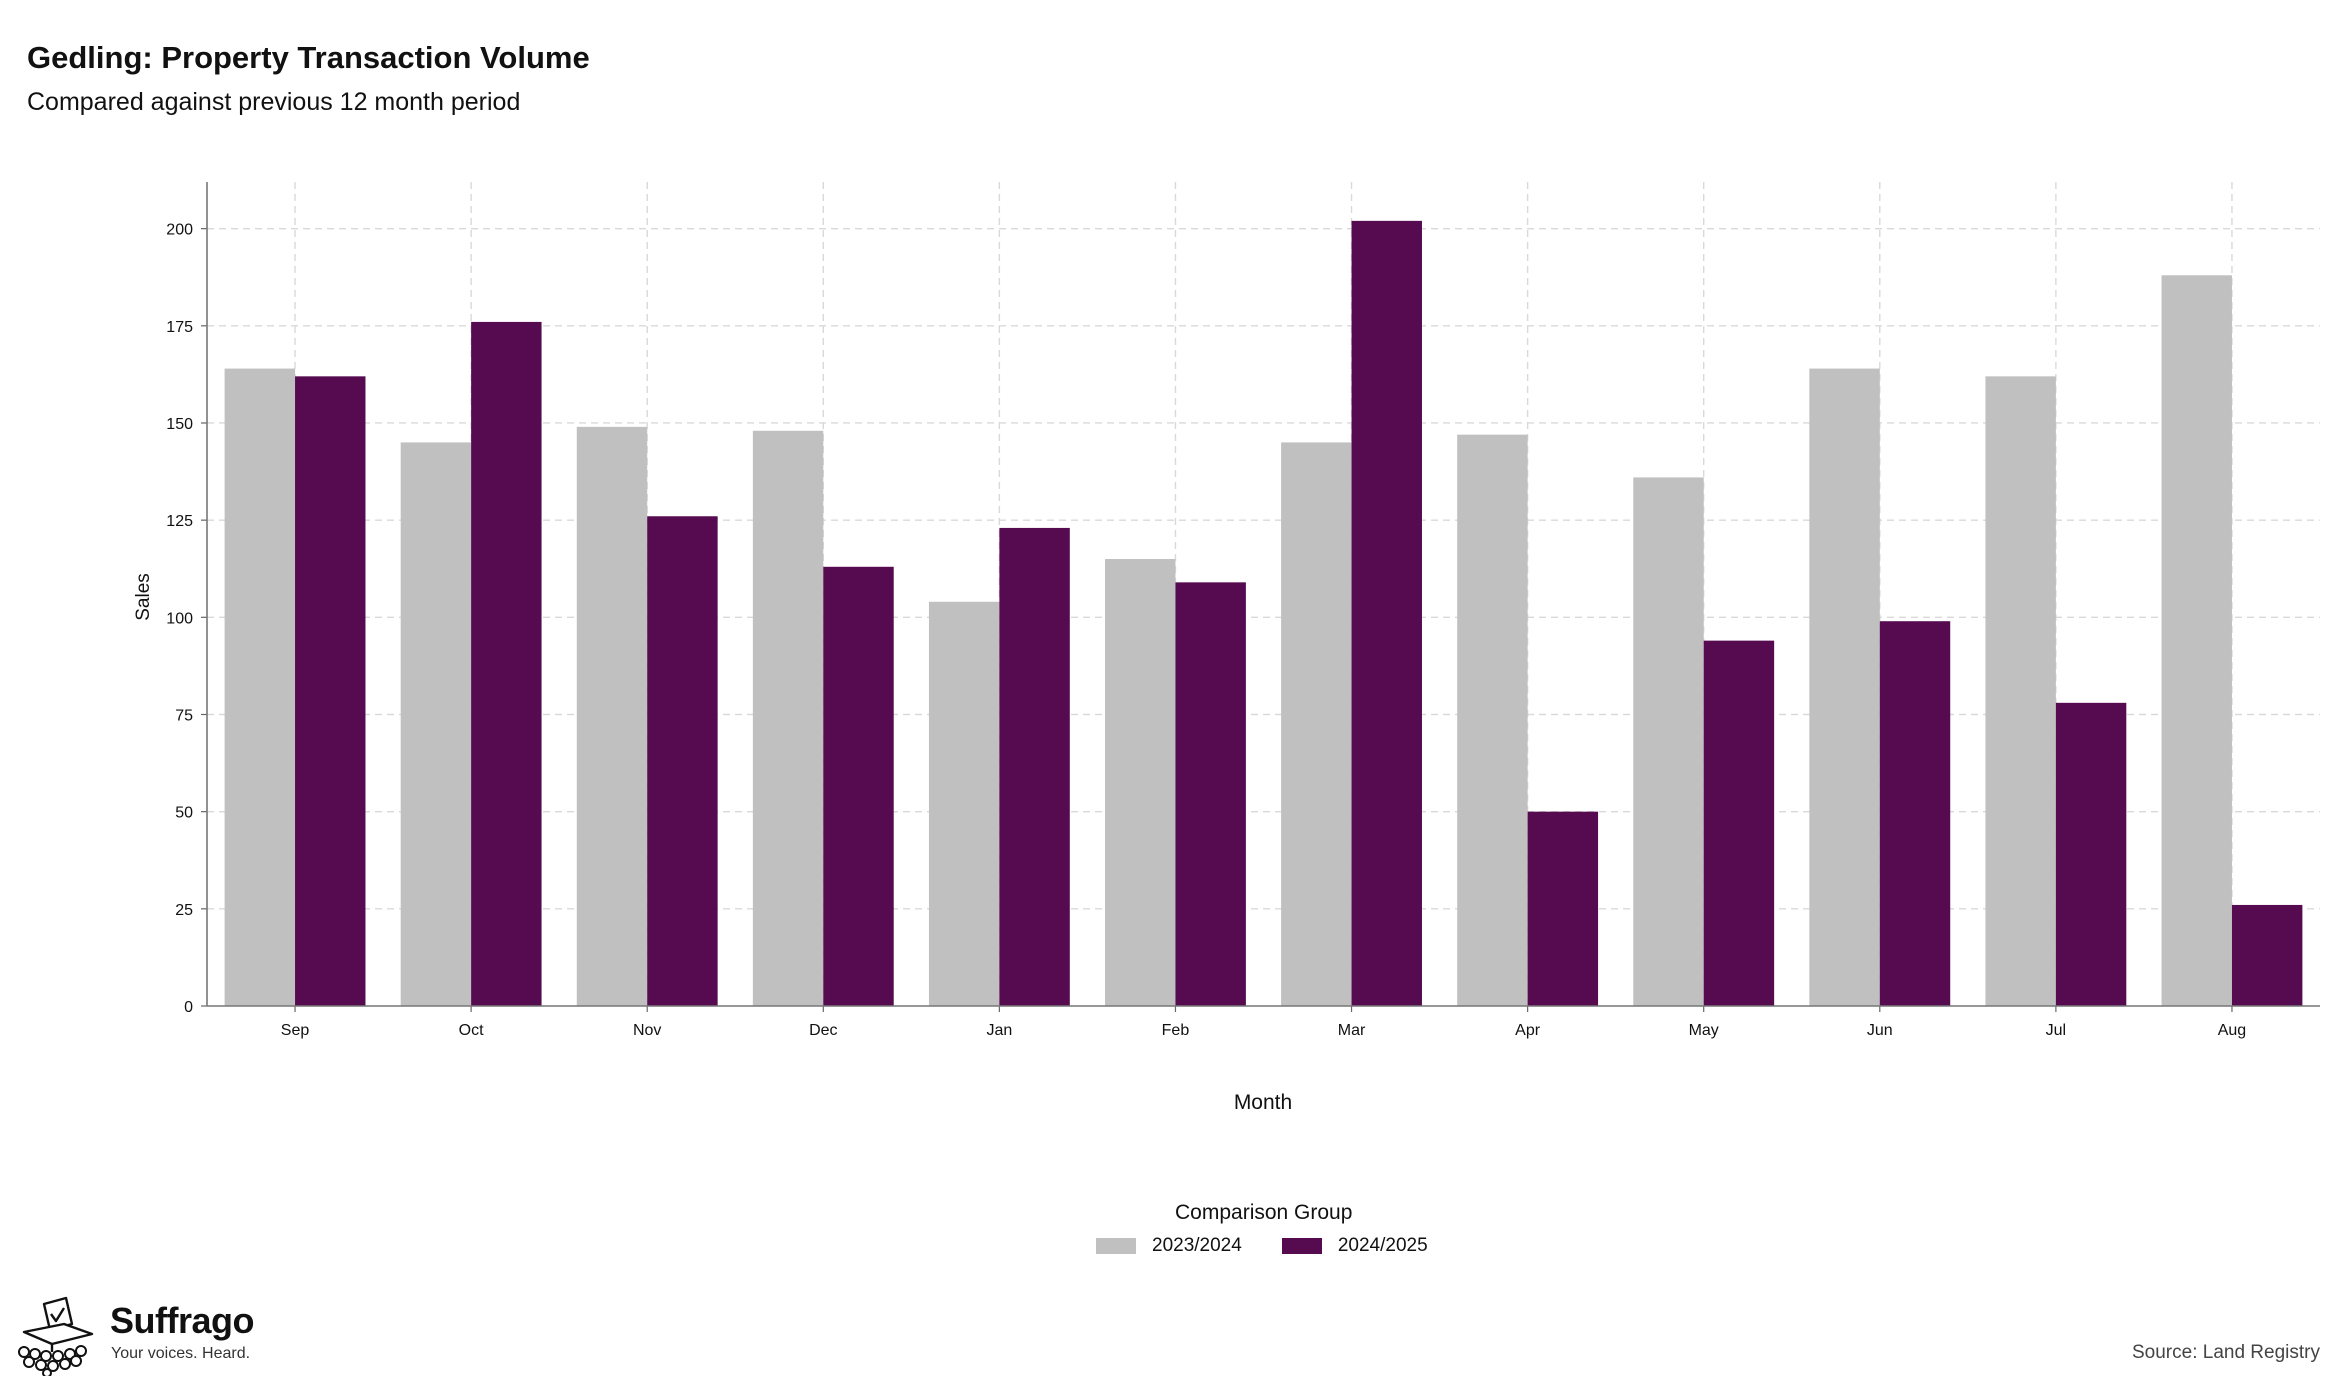 The image size is (2334, 1388). What do you see at coordinates (1176, 1030) in the screenshot?
I see `x-tick-label: Feb` at bounding box center [1176, 1030].